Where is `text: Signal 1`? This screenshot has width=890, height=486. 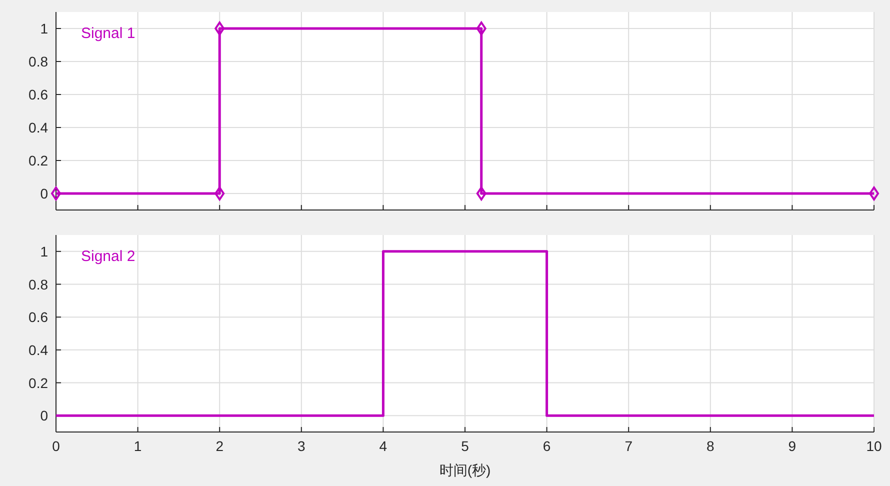 text: Signal 1 is located at coordinates (108, 33).